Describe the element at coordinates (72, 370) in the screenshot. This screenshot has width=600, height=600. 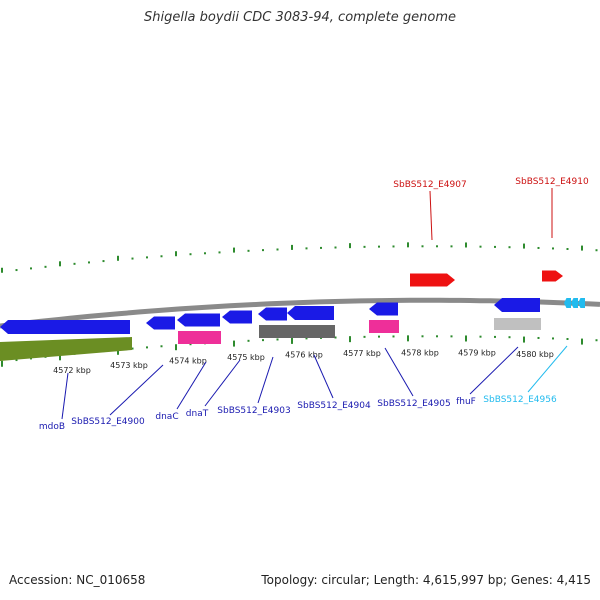
I see `scale-label: 4572 kbp` at that location.